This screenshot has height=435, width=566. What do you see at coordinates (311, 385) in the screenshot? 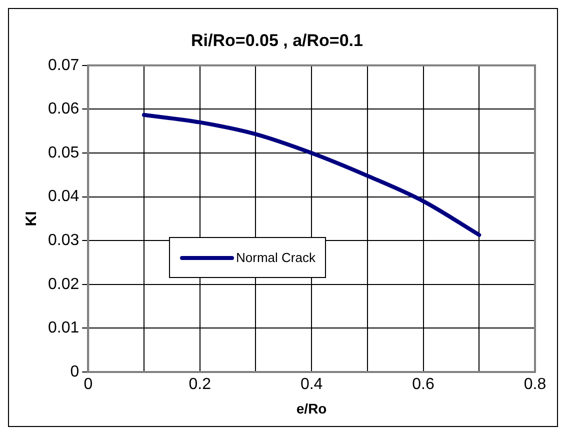
I see `x-tick-label: 0.4` at bounding box center [311, 385].